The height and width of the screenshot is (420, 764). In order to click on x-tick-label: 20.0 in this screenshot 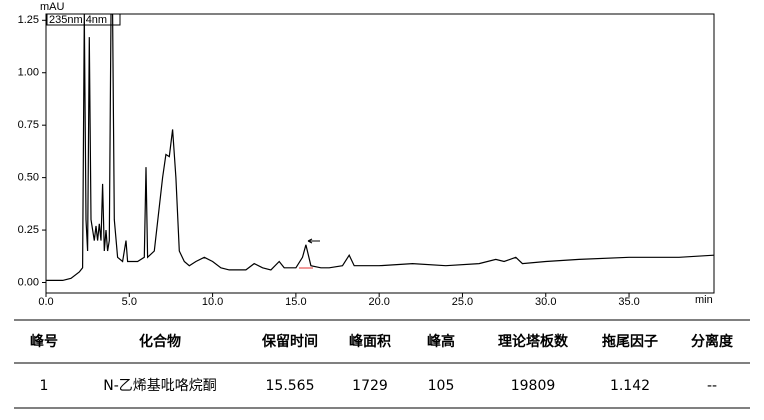, I will do `click(378, 302)`.